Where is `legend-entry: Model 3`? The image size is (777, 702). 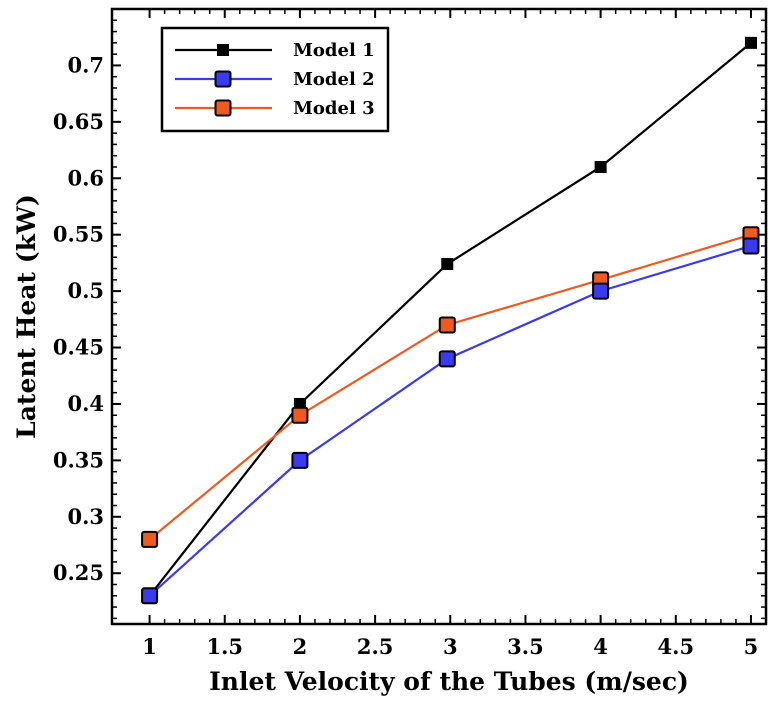 legend-entry: Model 3 is located at coordinates (275, 108).